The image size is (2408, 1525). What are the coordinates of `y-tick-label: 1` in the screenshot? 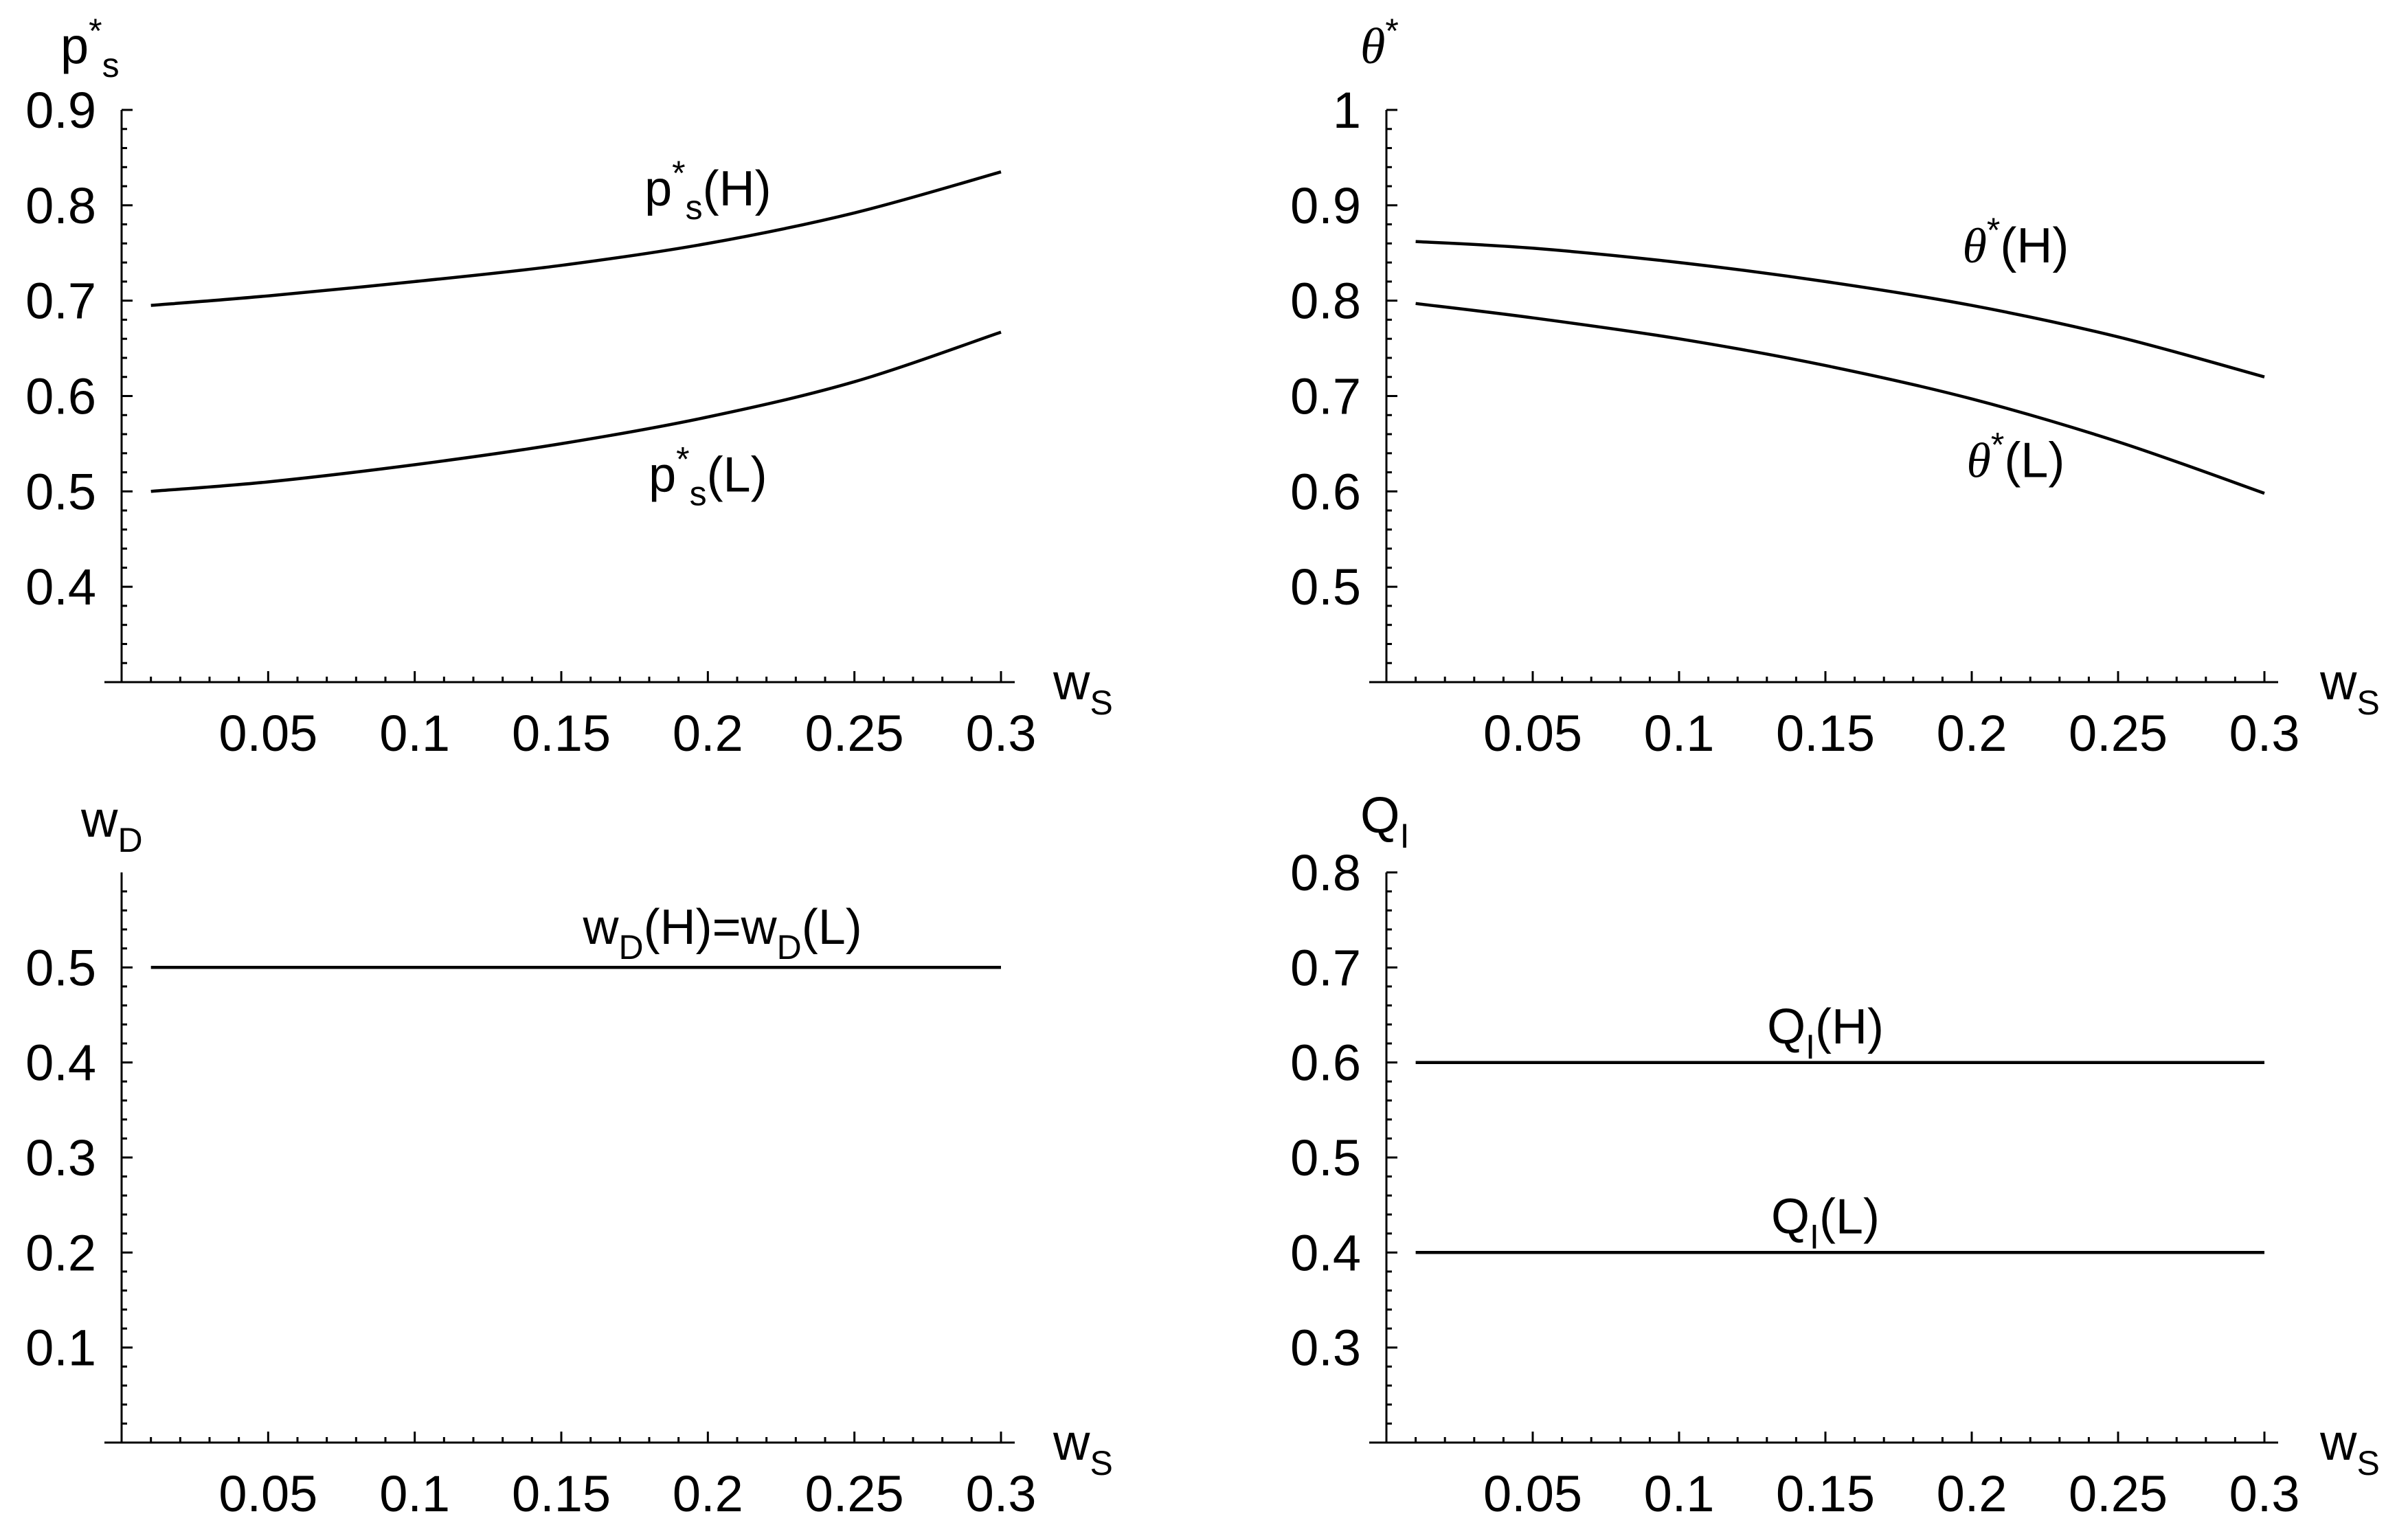 It's located at (1347, 110).